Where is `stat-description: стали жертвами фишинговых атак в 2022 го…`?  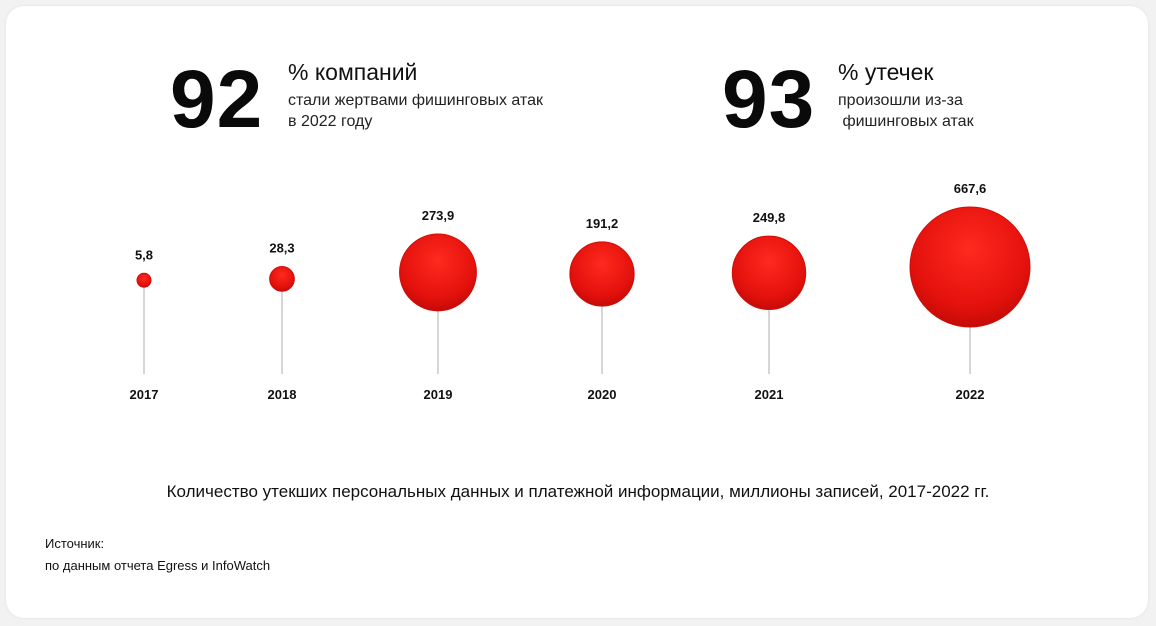 stat-description: стали жертвами фишинговых атак в 2022 го… is located at coordinates (415, 111).